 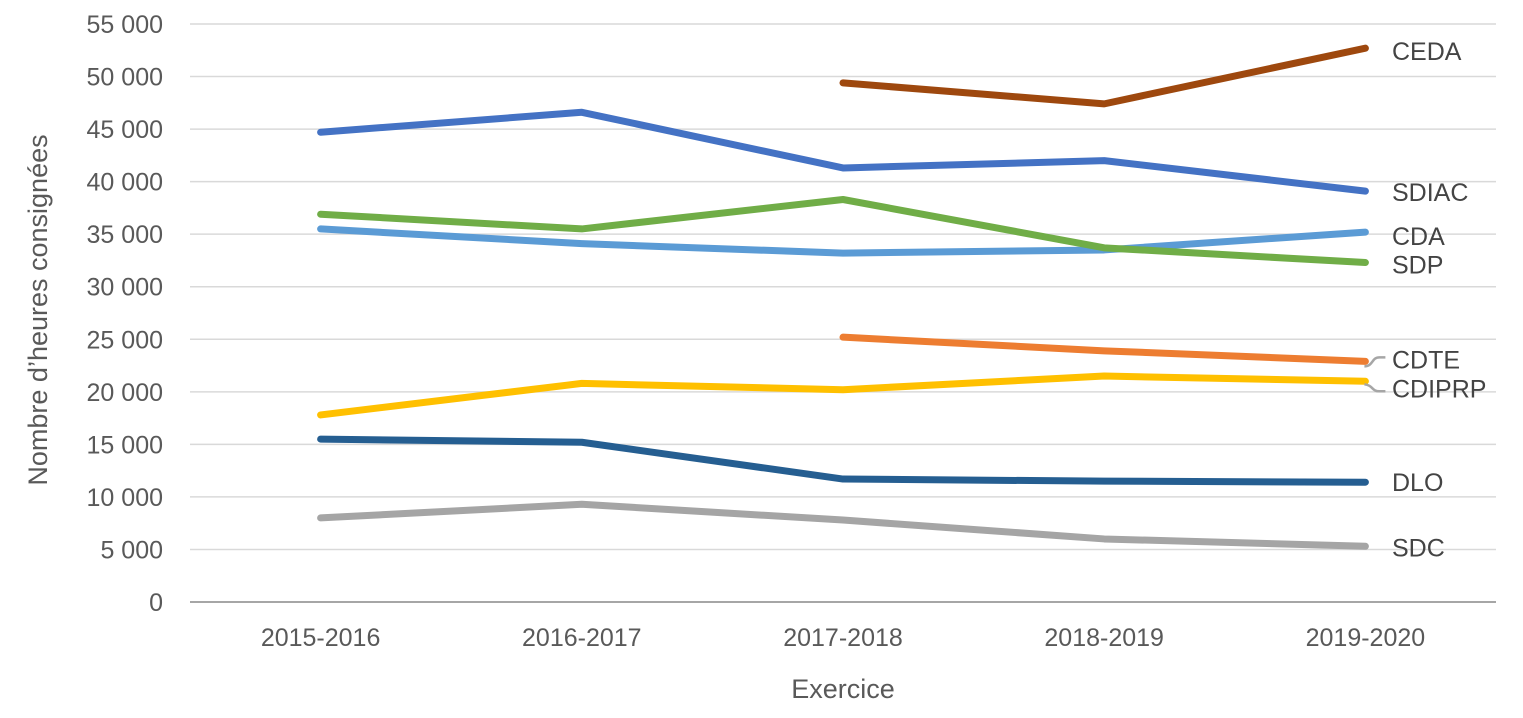 What do you see at coordinates (38, 309) in the screenshot?
I see `y-axis-title: Nombre d’heures consignées` at bounding box center [38, 309].